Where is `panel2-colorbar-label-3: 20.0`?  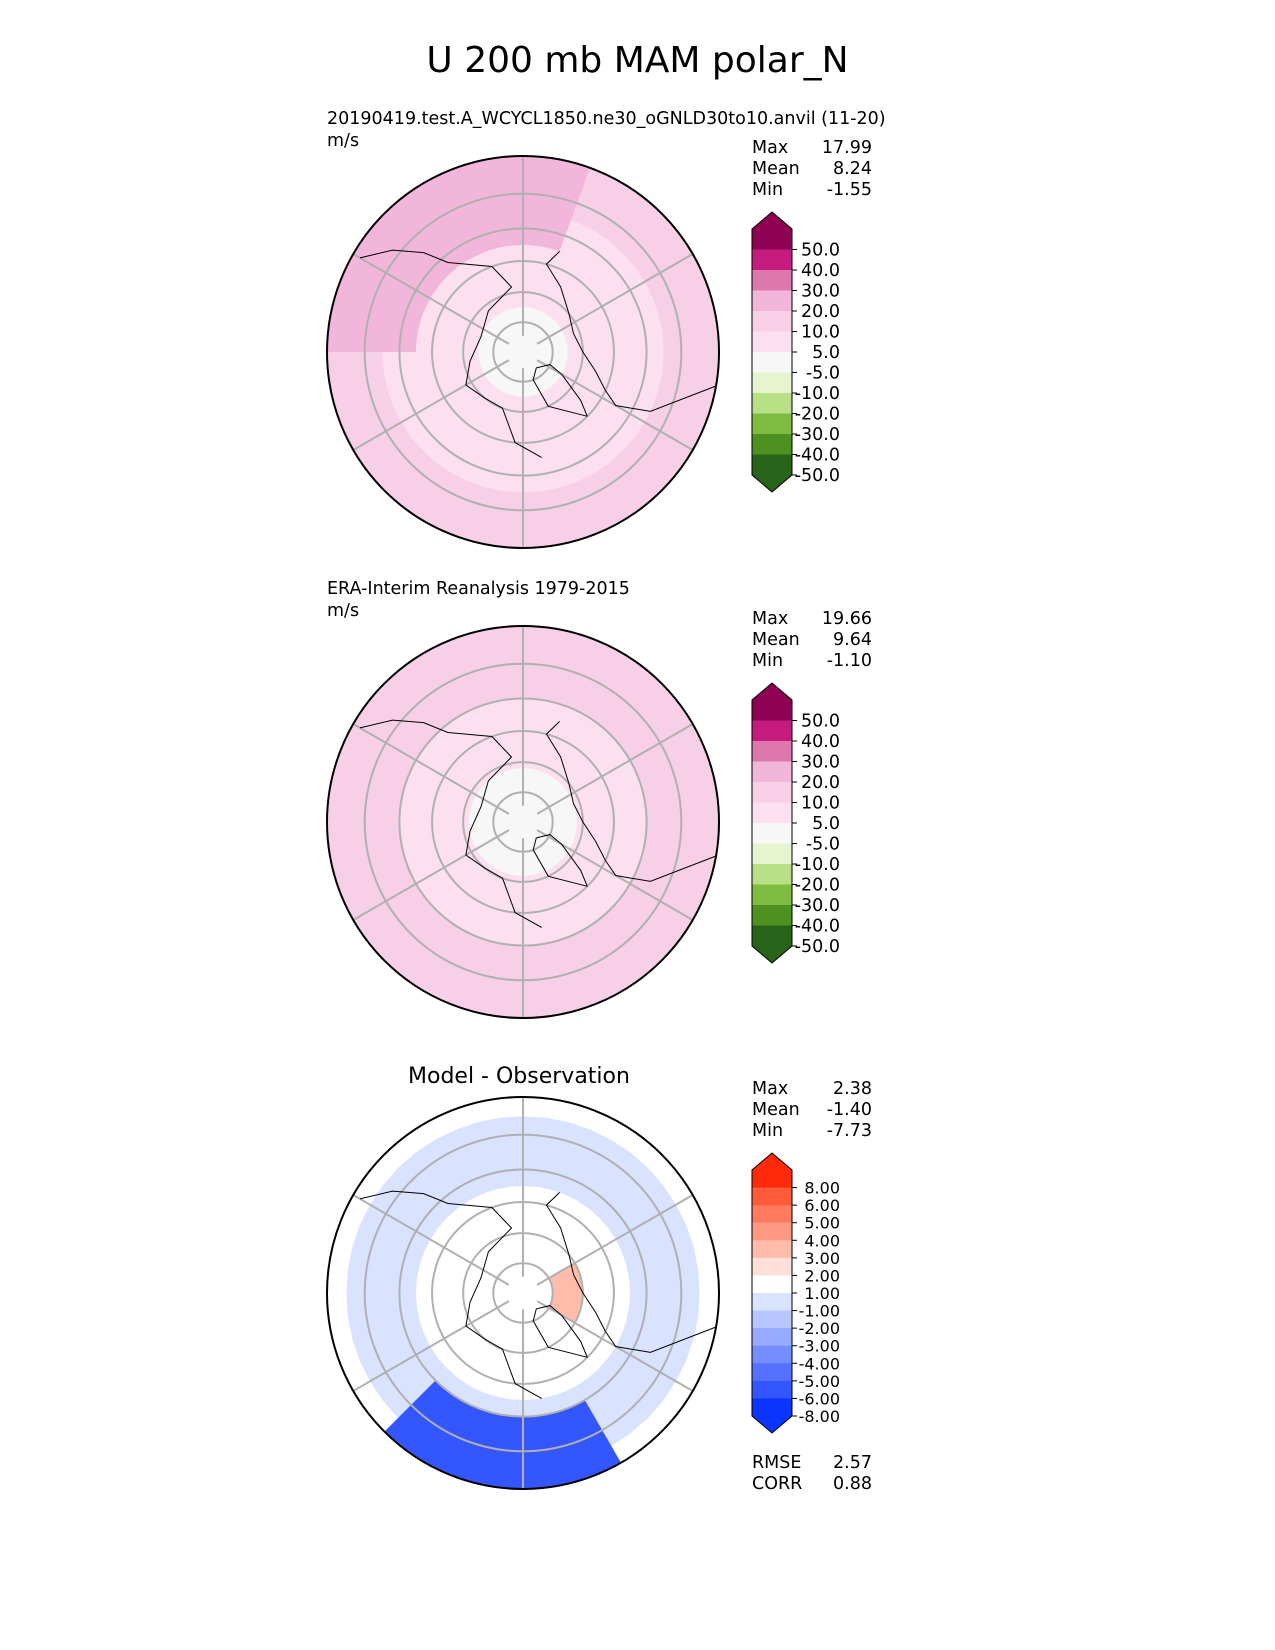 panel2-colorbar-label-3: 20.0 is located at coordinates (820, 783).